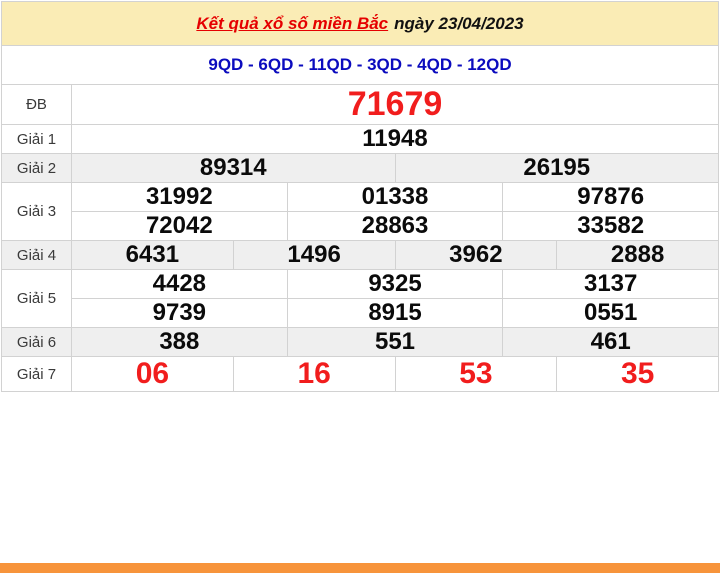 Image resolution: width=720 pixels, height=573 pixels. I want to click on table-header: Kết quả xổ số miền Bắc ngày 23/04/2023, so click(360, 23).